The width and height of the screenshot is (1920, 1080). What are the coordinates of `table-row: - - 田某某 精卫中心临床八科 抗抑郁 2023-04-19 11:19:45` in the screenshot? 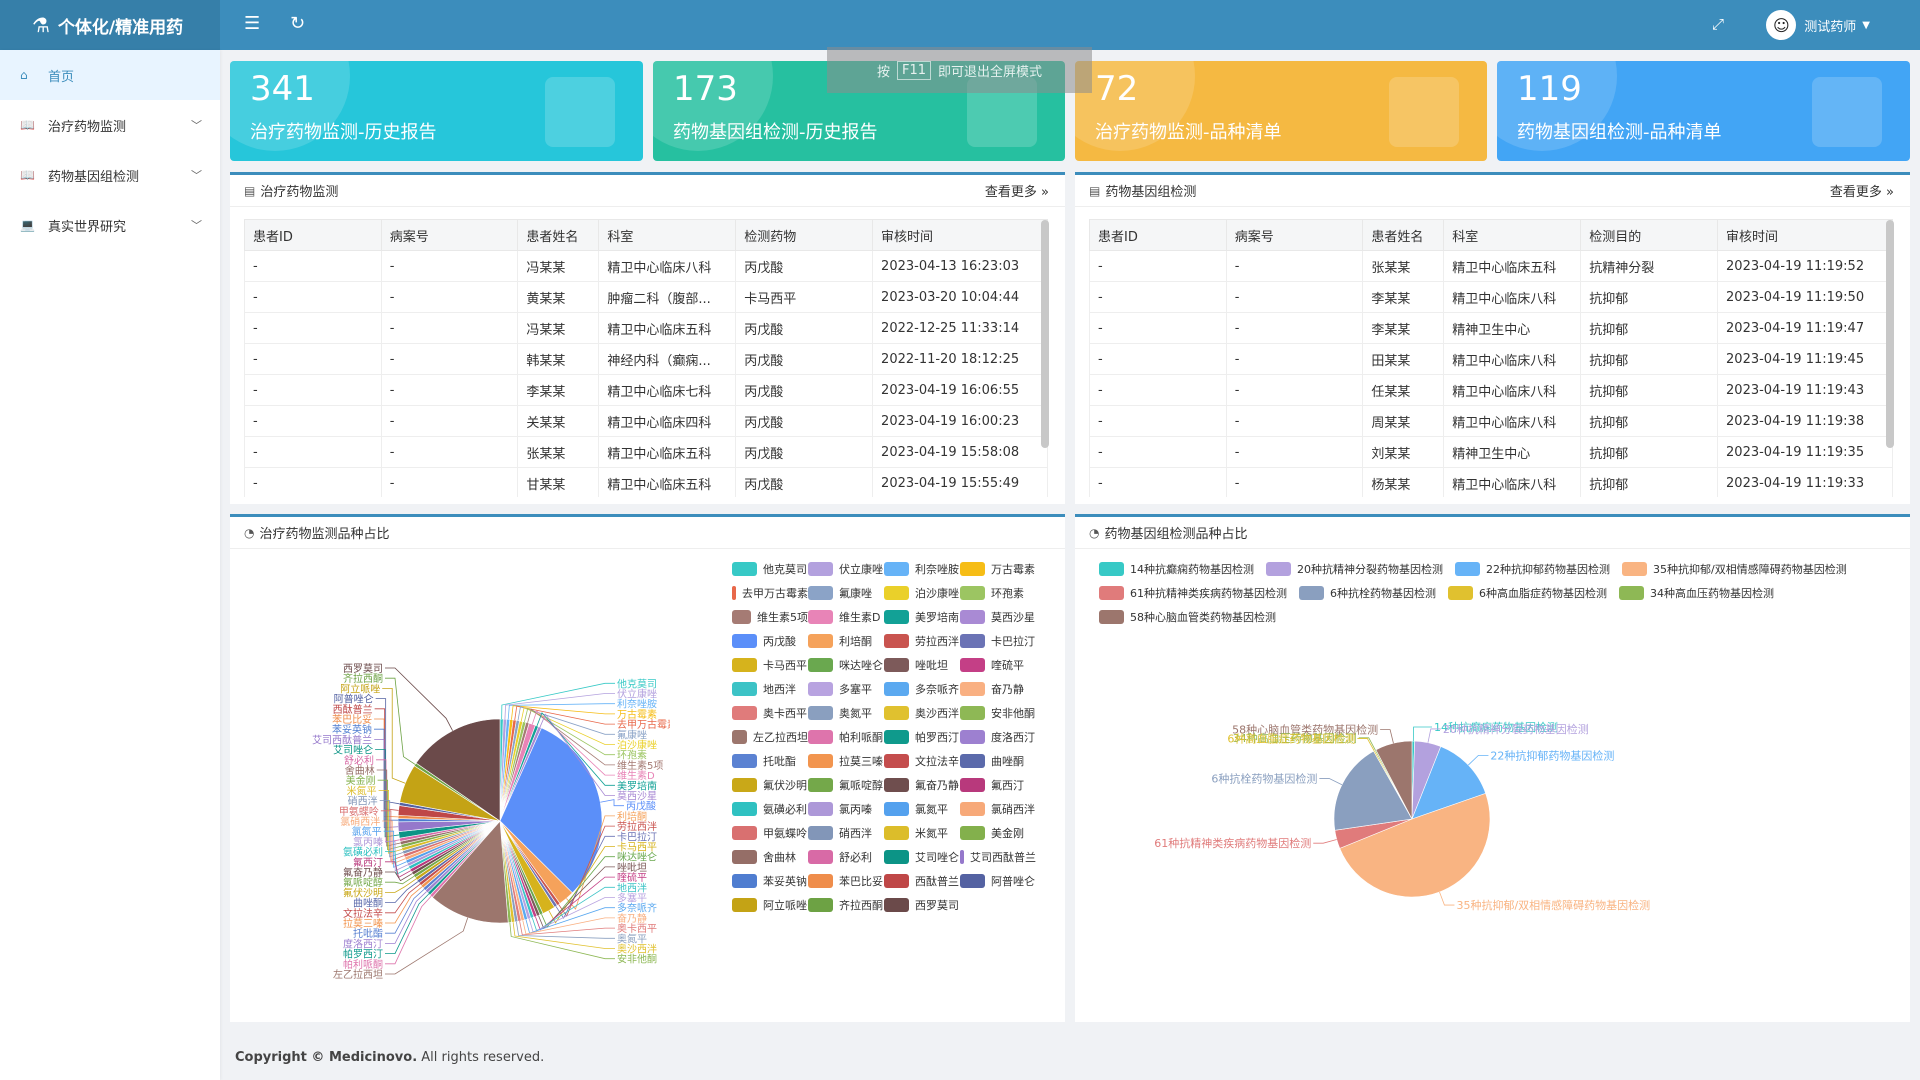 It's located at (1491, 359).